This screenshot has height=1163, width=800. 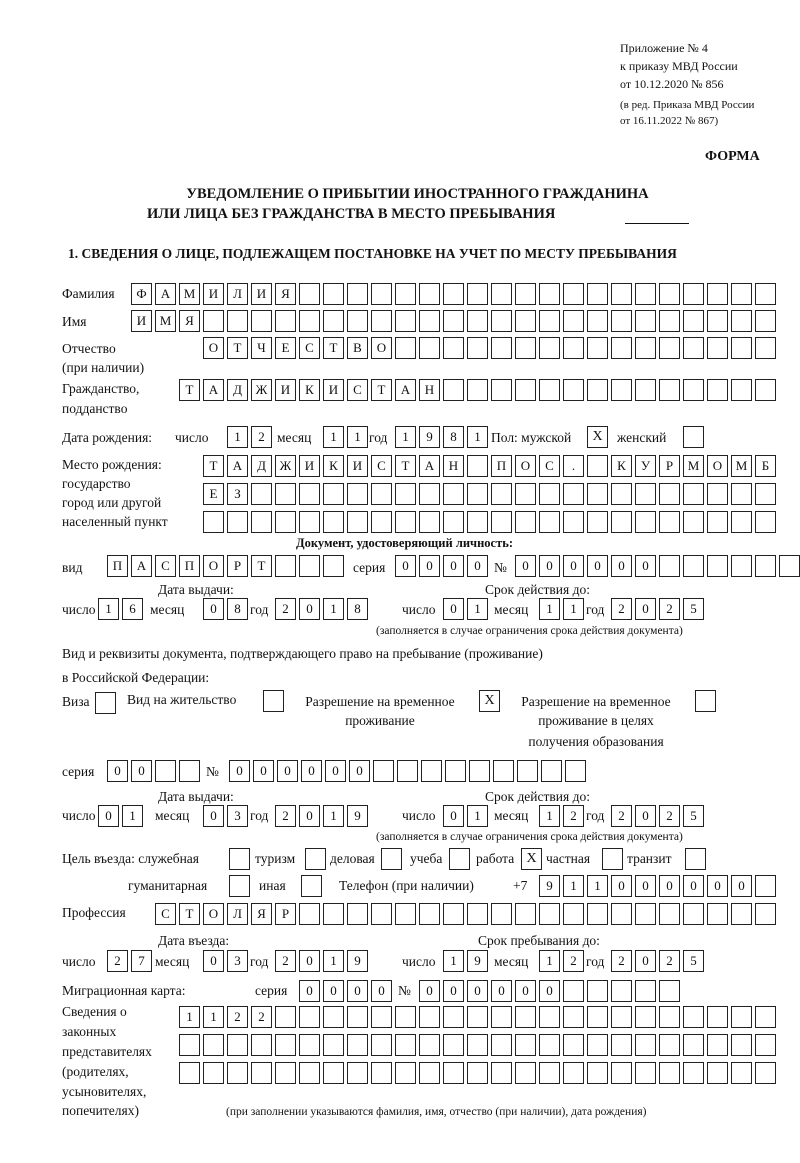 I want to click on id-issue-year-cell: 1, so click(x=333, y=609).